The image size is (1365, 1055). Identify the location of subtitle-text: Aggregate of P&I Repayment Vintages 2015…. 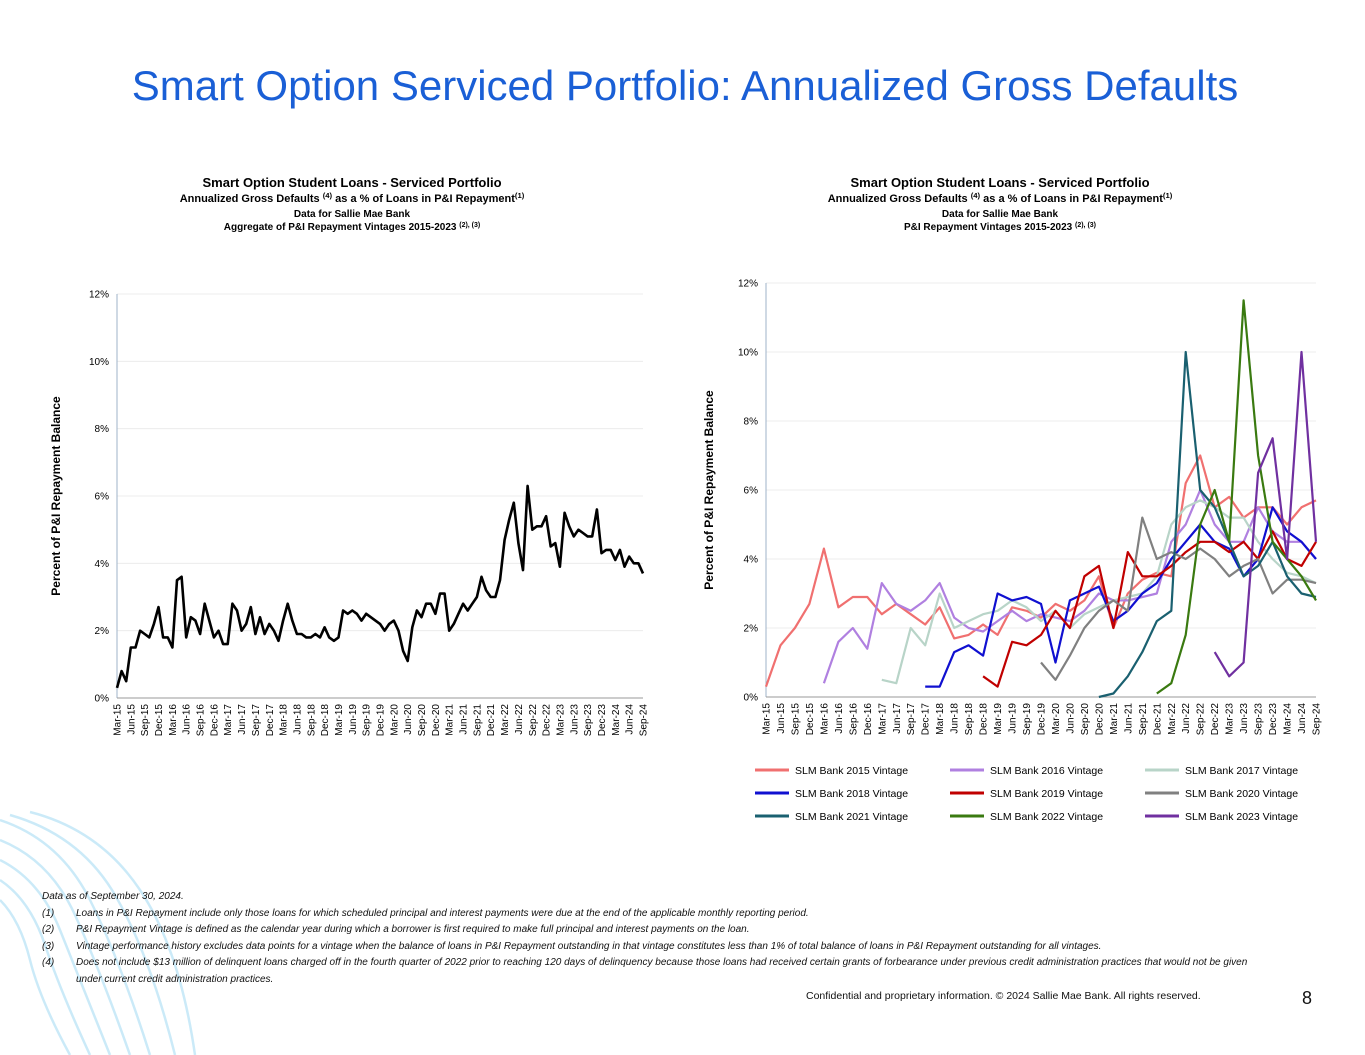
(341, 227).